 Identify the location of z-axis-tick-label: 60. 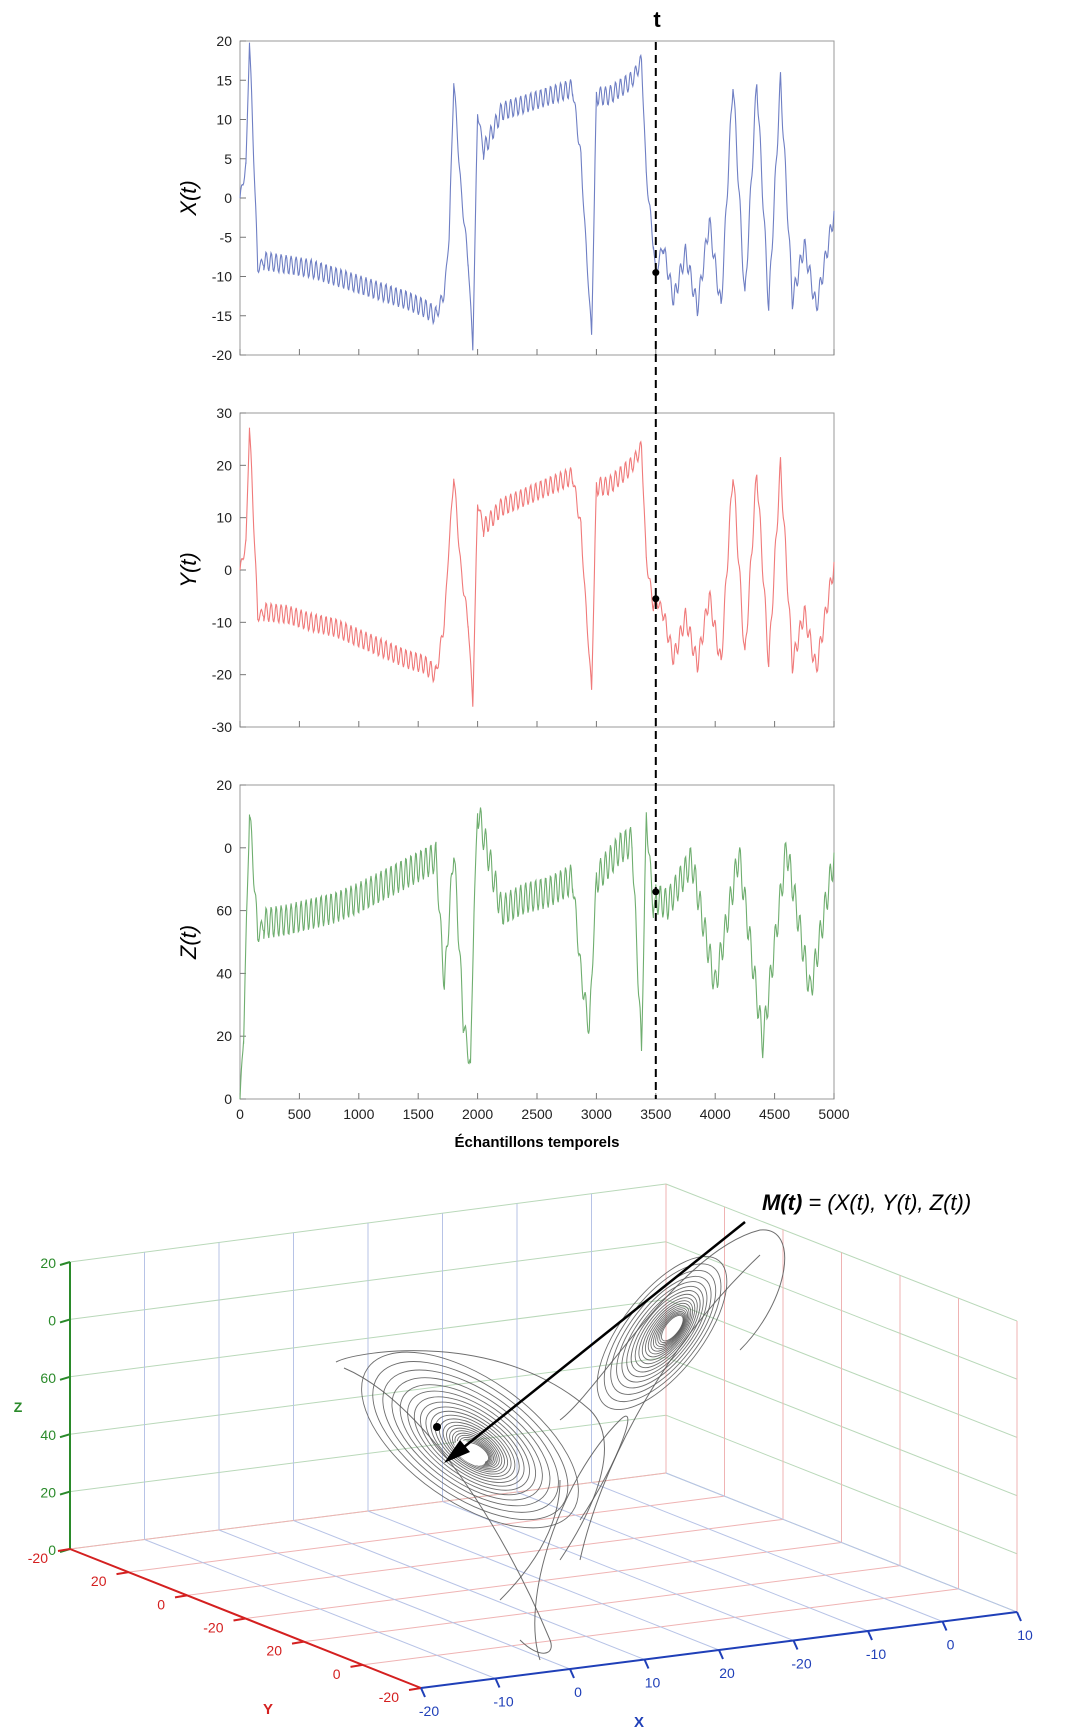
(48, 1378).